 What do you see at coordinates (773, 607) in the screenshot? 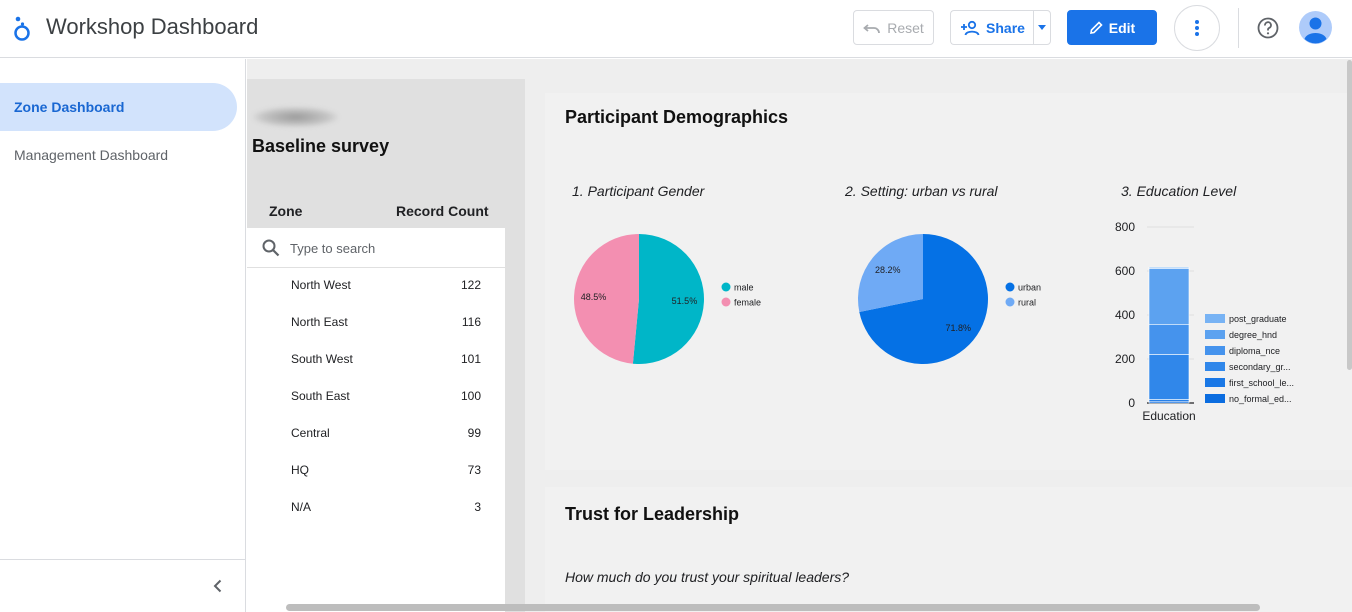
I see `horizontal-scrollbar` at bounding box center [773, 607].